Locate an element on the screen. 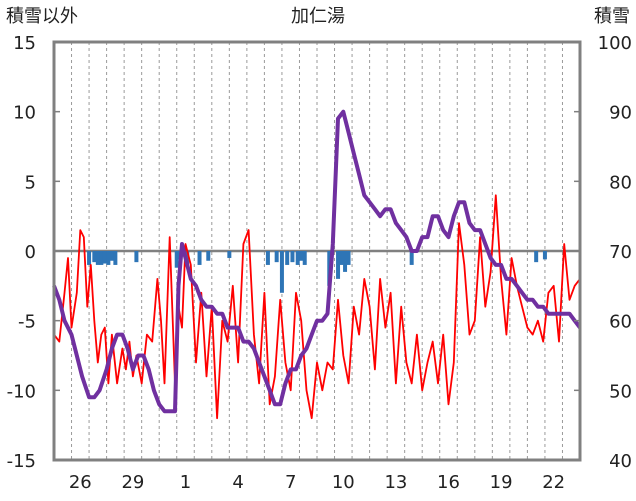  left-tick-label: -5 is located at coordinates (27, 322).